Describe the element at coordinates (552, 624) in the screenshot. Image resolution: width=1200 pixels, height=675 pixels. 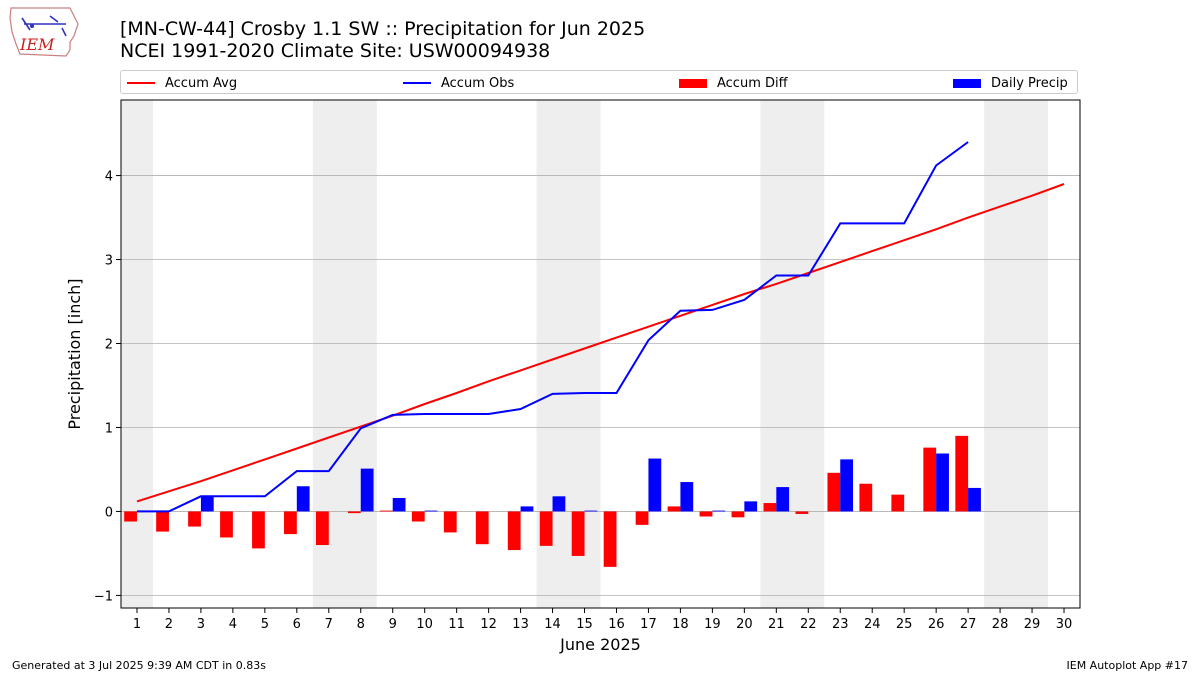
I see `x-tick-label: 14` at that location.